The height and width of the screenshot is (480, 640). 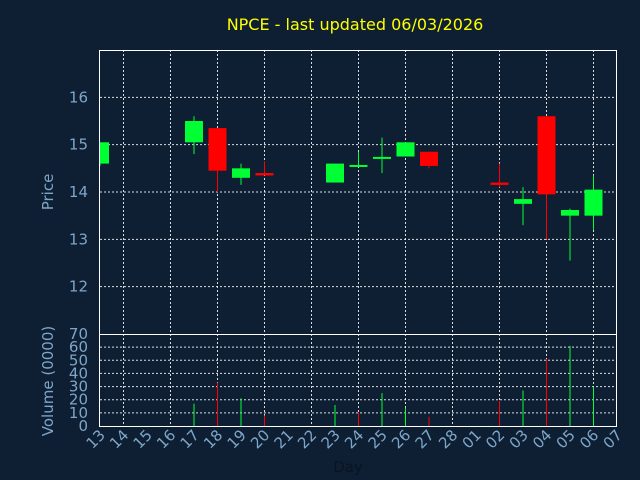 What do you see at coordinates (589, 439) in the screenshot?
I see `x-tick-label: 06` at bounding box center [589, 439].